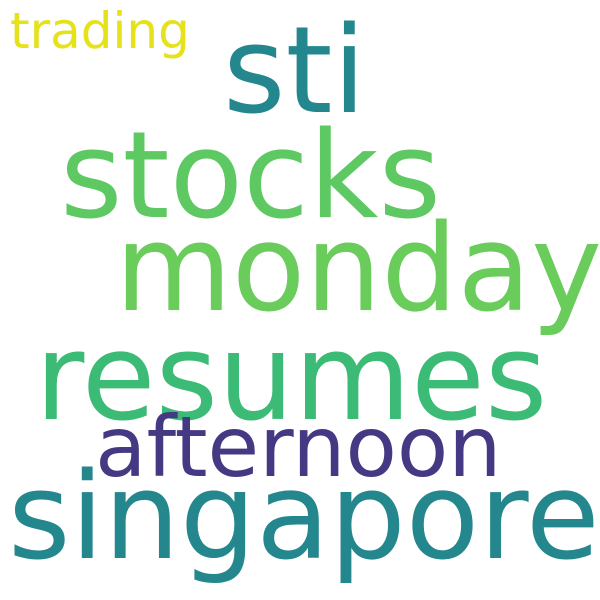 This screenshot has width=600, height=600. Describe the element at coordinates (250, 176) in the screenshot. I see `word-stocks: stocks` at that location.